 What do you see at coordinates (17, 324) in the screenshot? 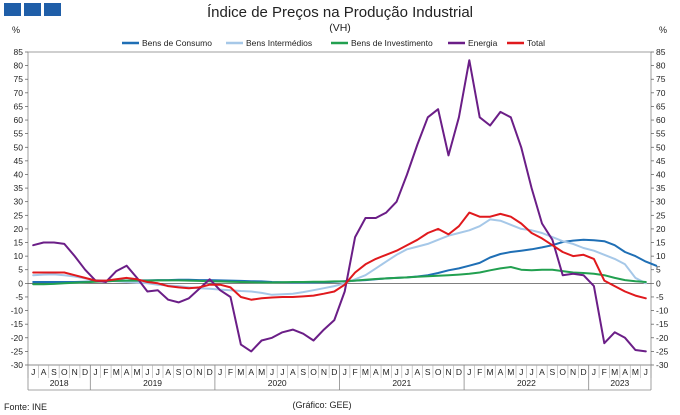
I see `y-tick-label-left: -15` at bounding box center [17, 324].